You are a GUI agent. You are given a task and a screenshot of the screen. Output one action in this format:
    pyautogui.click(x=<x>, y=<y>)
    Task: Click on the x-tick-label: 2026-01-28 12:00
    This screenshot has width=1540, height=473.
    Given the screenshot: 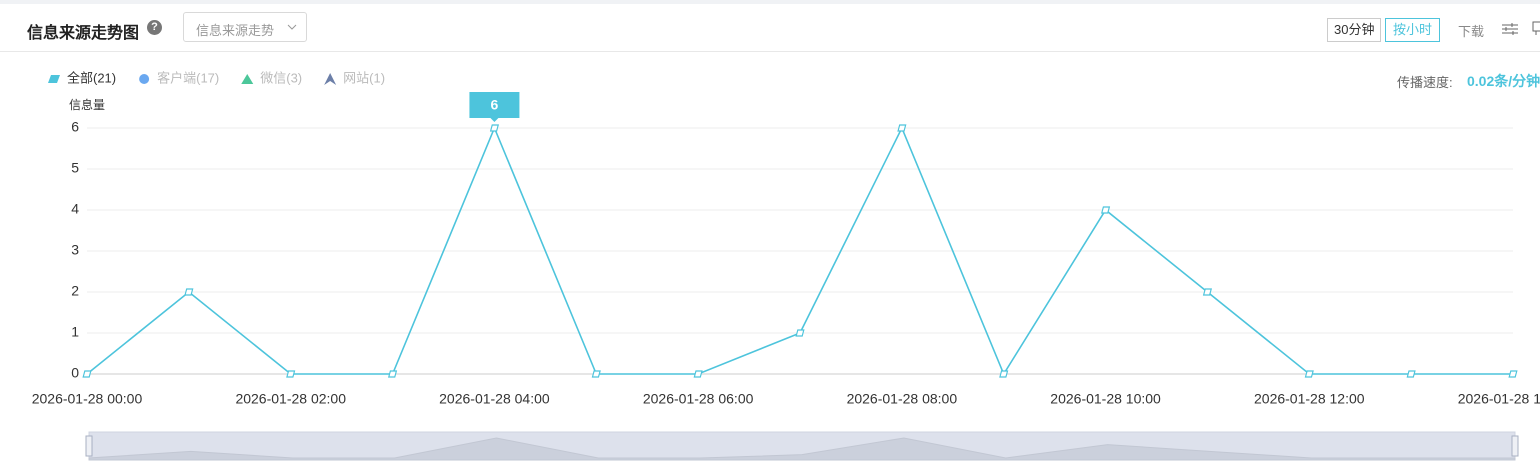 What is the action you would take?
    pyautogui.click(x=1309, y=399)
    